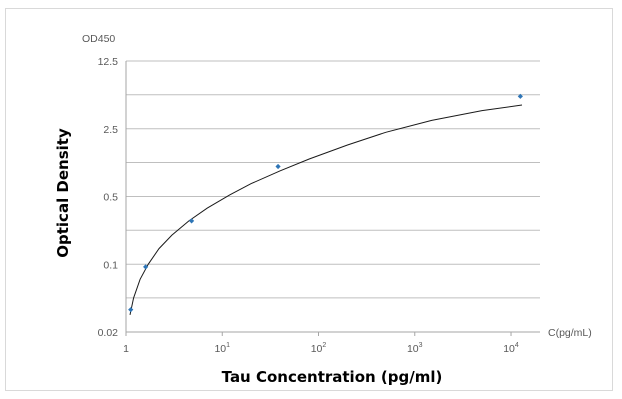 Image resolution: width=622 pixels, height=399 pixels. I want to click on y-tick-label-2: 0.5, so click(110, 198).